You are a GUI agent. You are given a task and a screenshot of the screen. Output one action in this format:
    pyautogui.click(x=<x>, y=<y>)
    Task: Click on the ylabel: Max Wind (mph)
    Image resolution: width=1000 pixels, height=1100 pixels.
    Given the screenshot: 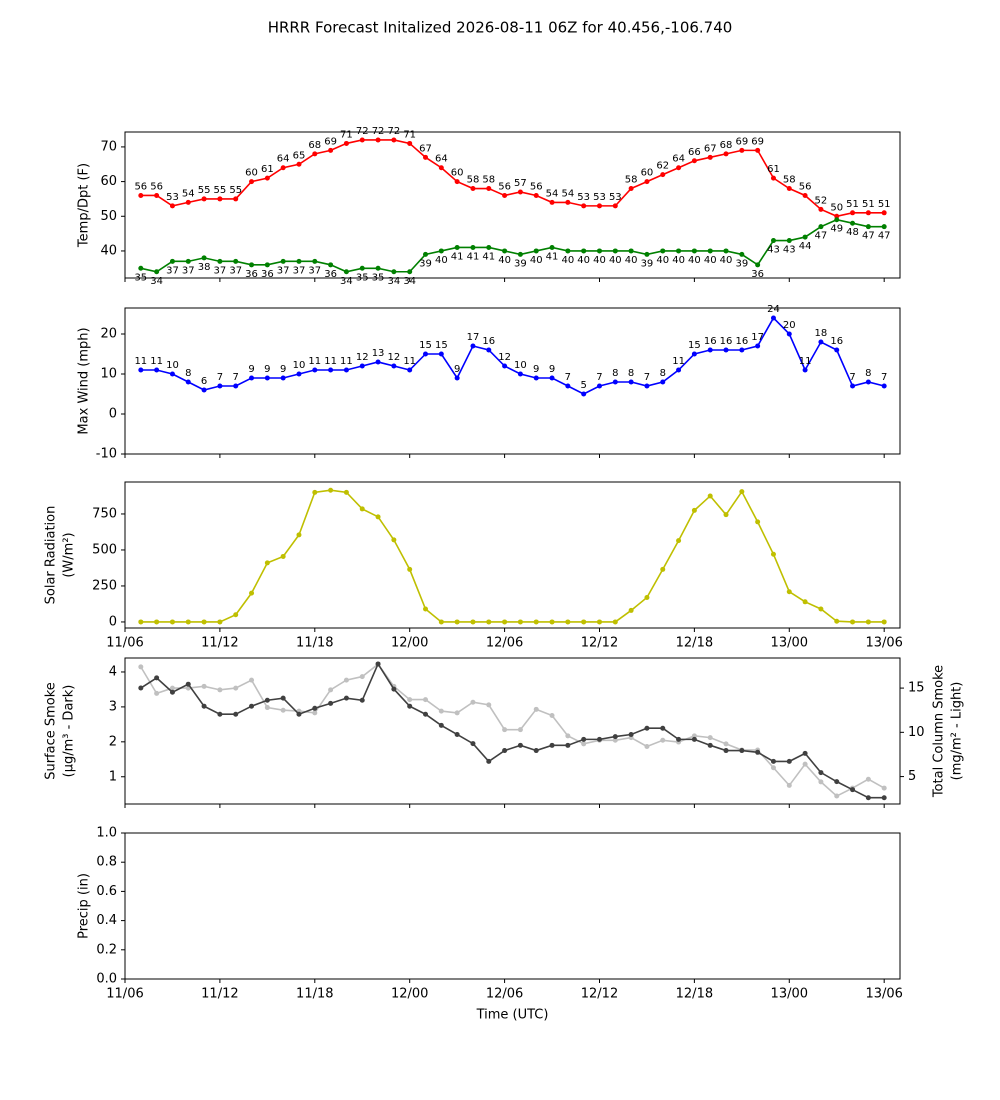 What is the action you would take?
    pyautogui.click(x=84, y=380)
    